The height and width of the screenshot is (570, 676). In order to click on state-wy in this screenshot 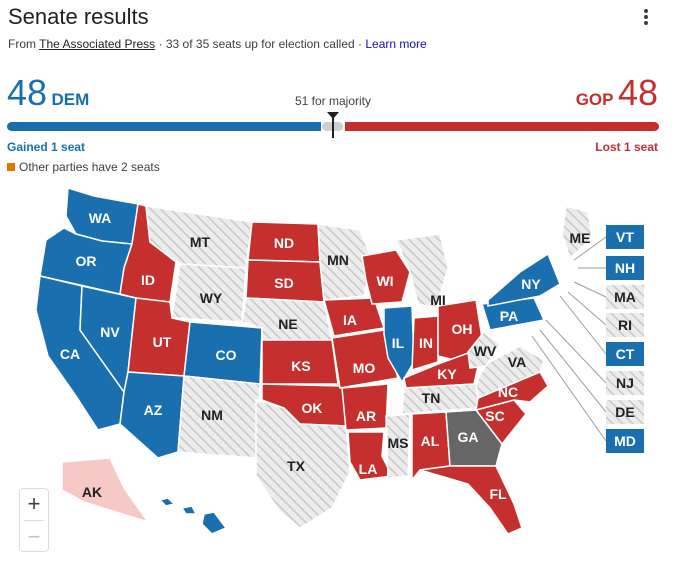, I will do `click(209, 293)`.